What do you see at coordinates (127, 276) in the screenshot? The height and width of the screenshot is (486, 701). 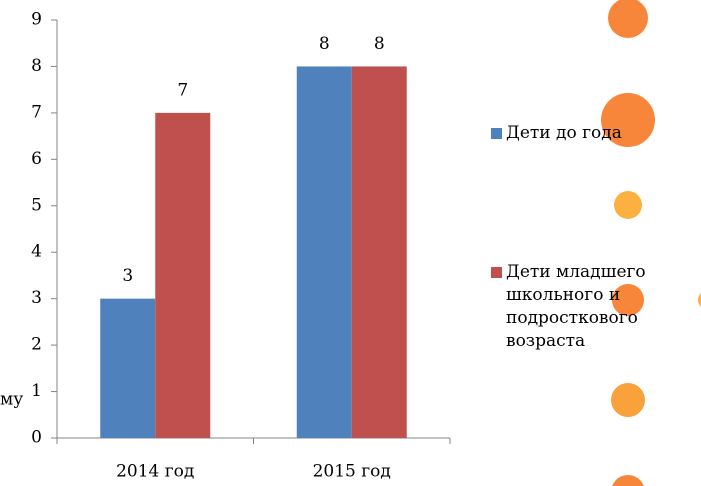 I see `data-label: 3` at bounding box center [127, 276].